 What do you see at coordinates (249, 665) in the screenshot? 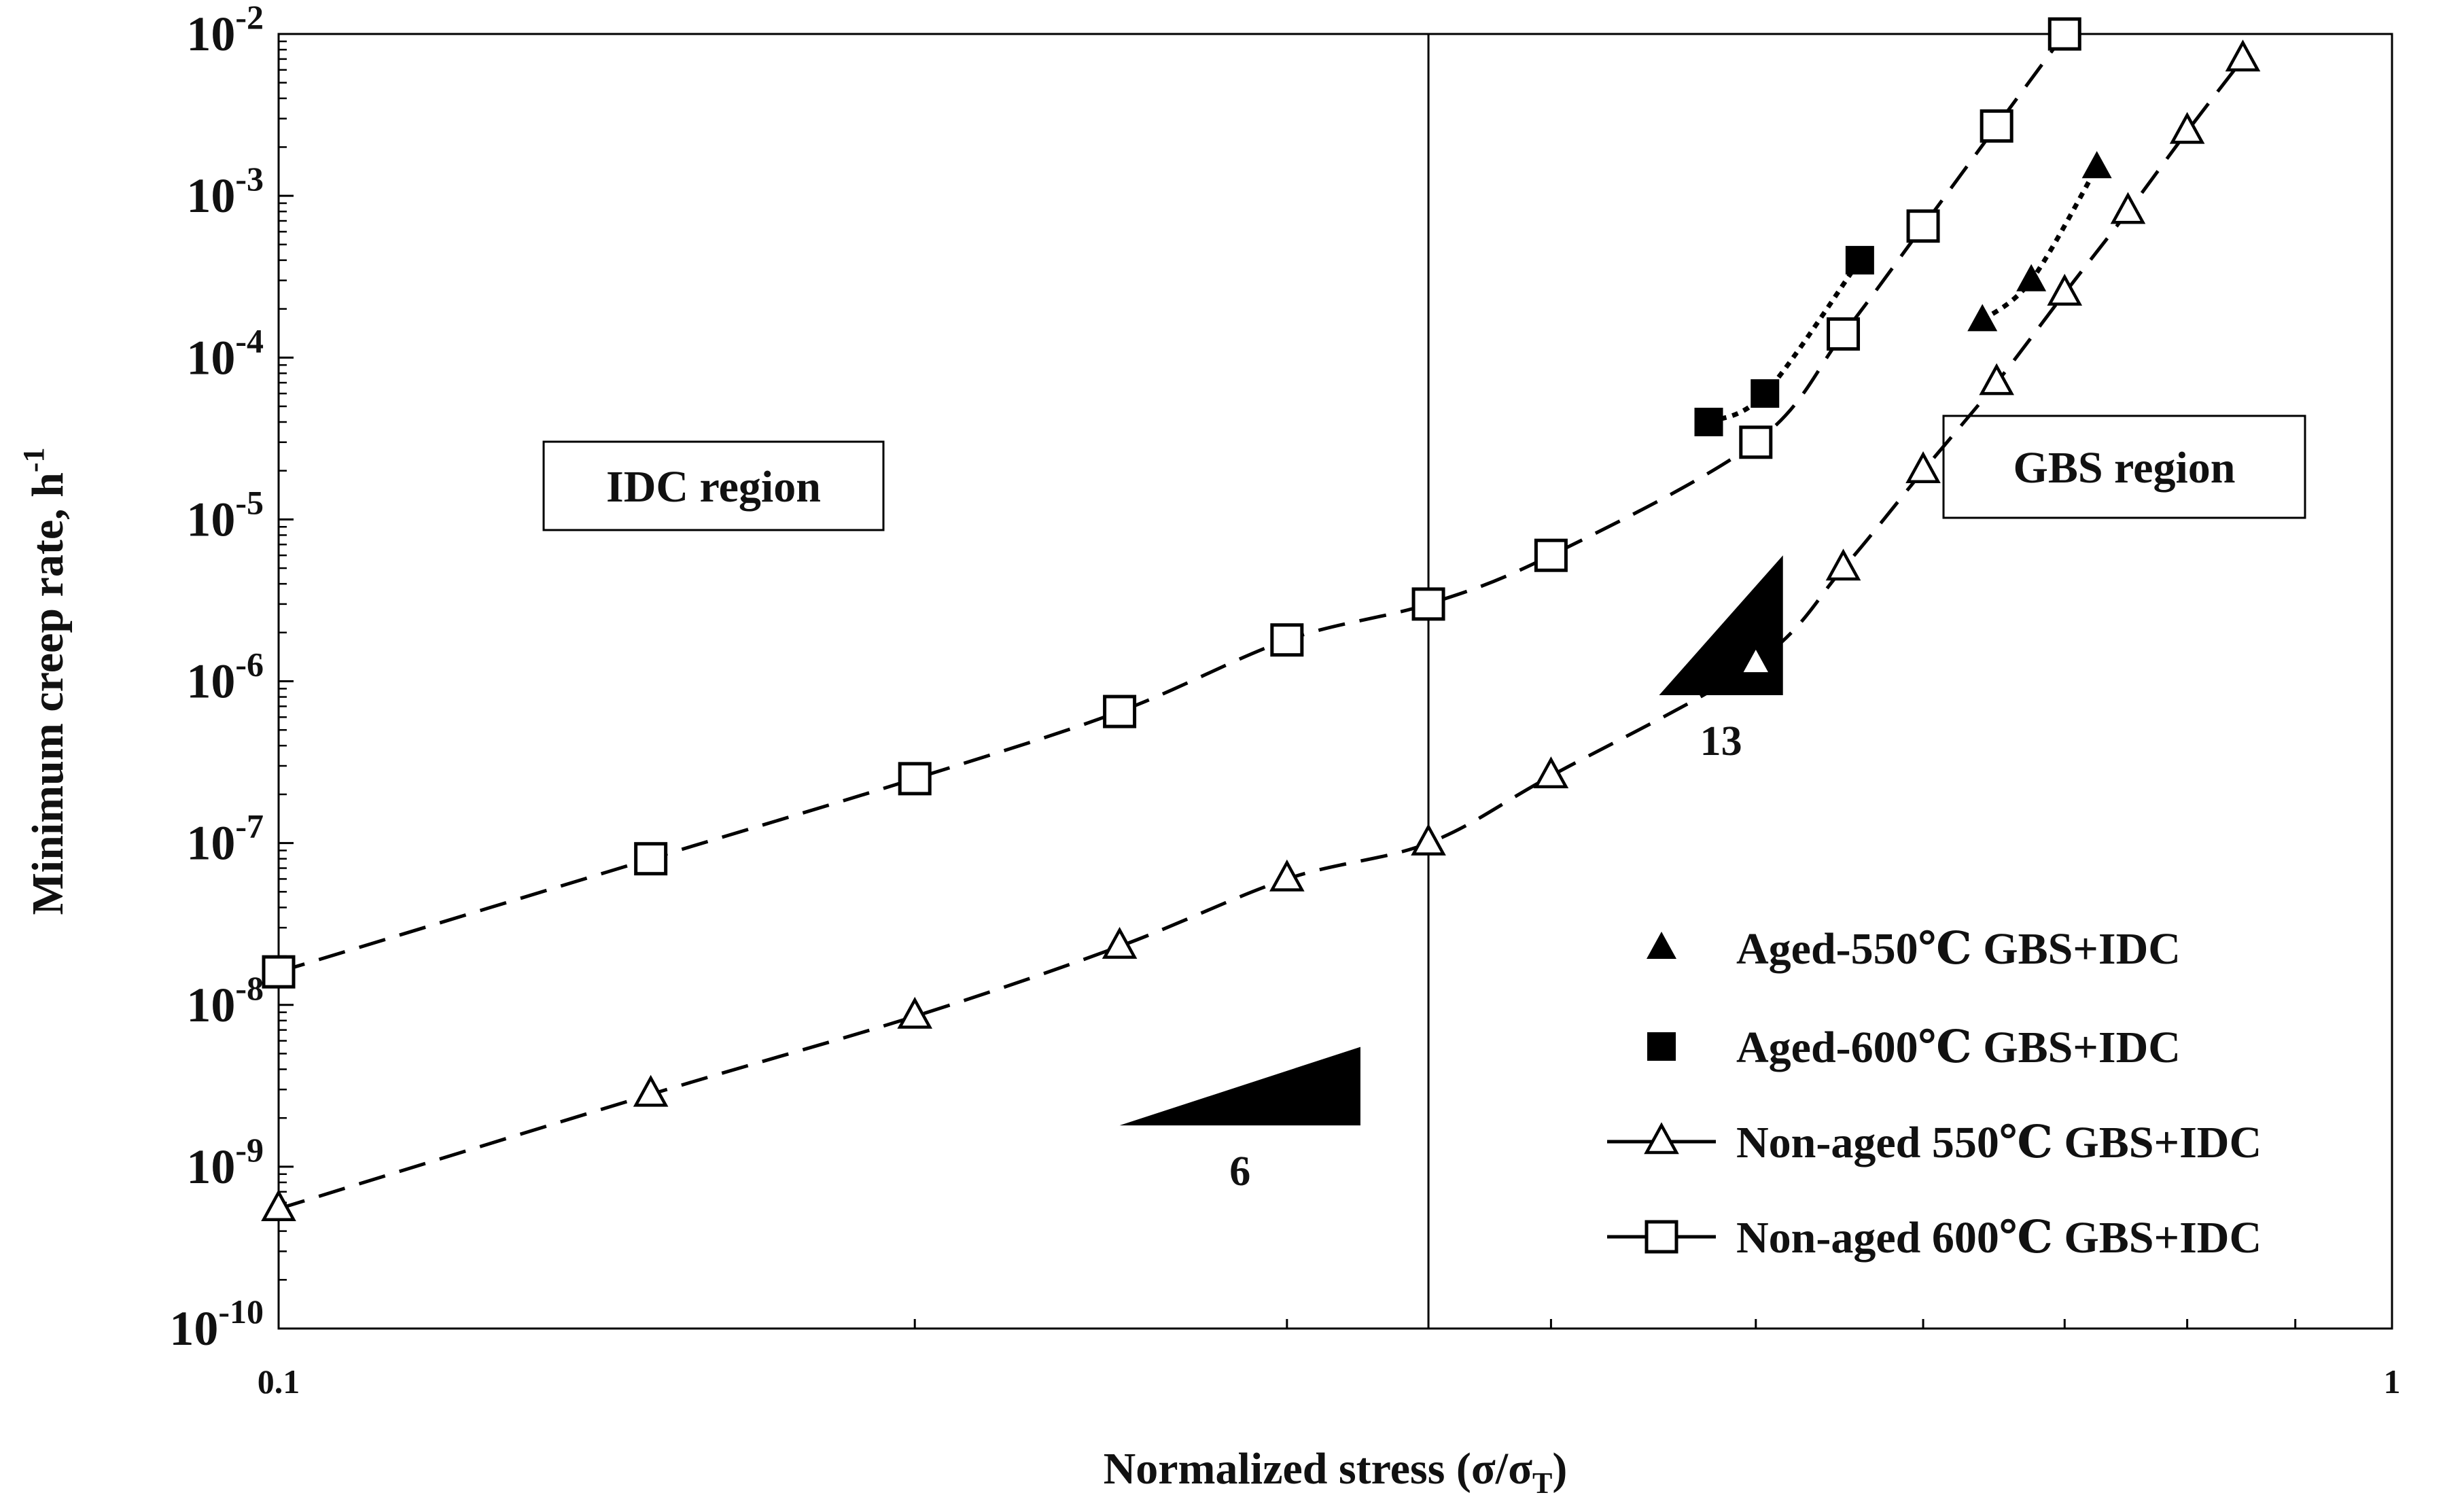
I see `y-tick-exponent: -6` at bounding box center [249, 665].